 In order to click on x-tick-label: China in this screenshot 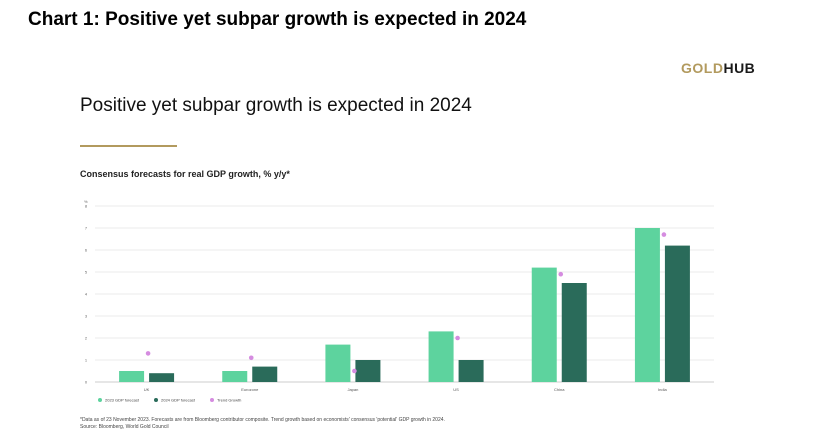, I will do `click(559, 389)`.